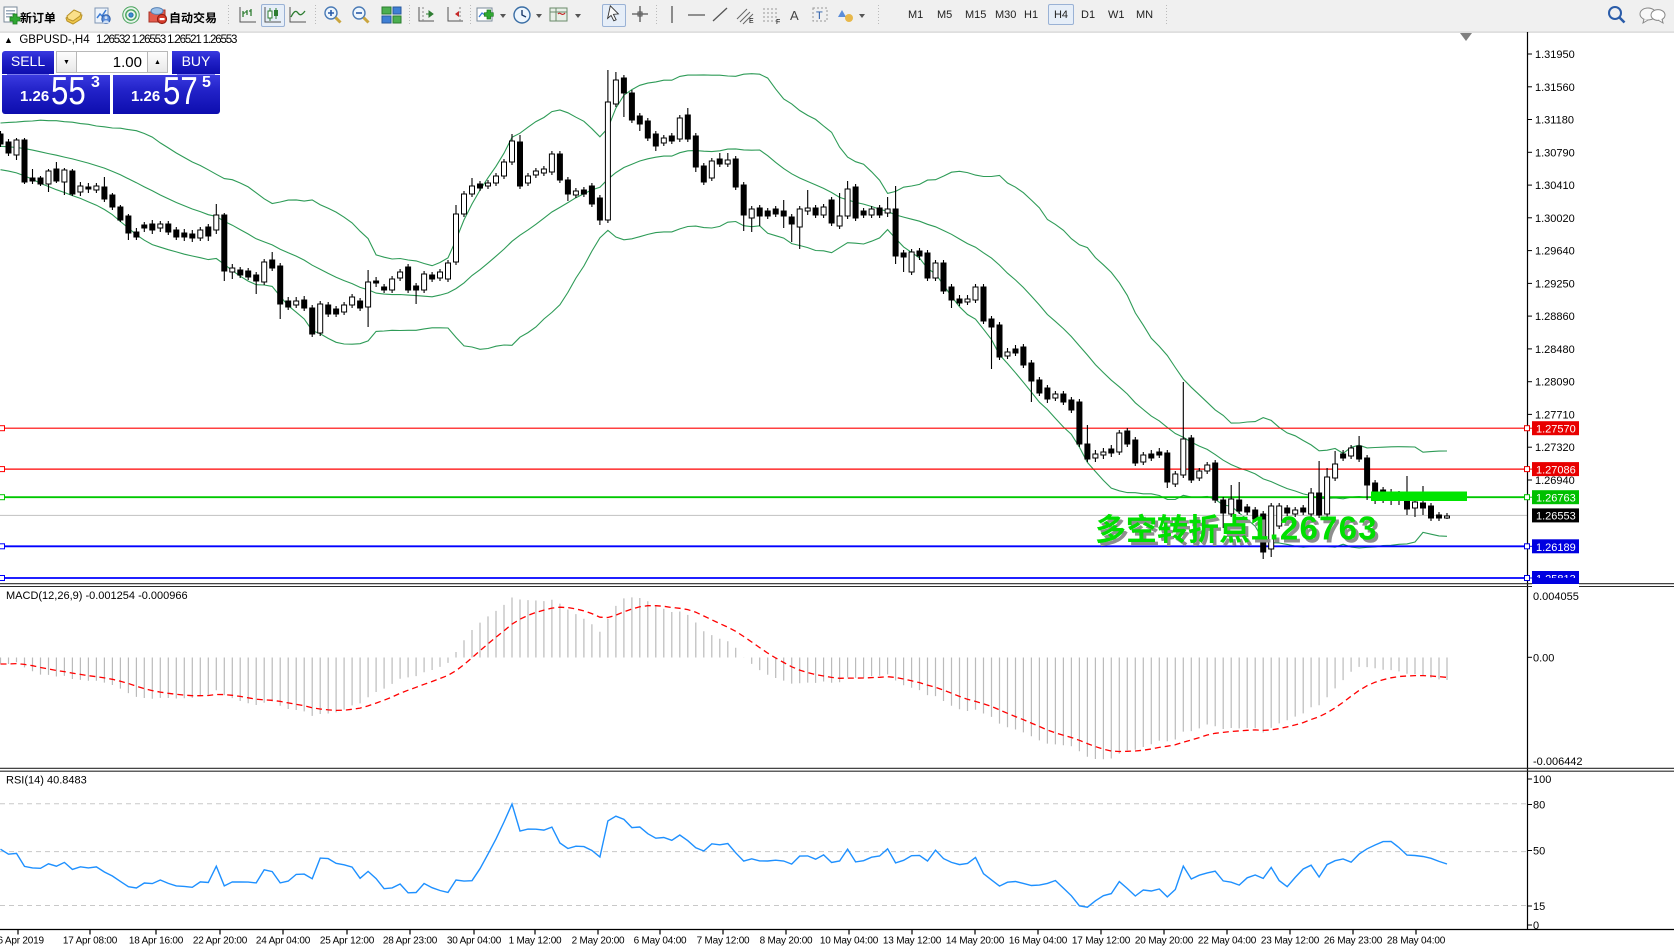 The image size is (1674, 951). Describe the element at coordinates (778, 22) in the screenshot. I see `svg-text: F` at that location.